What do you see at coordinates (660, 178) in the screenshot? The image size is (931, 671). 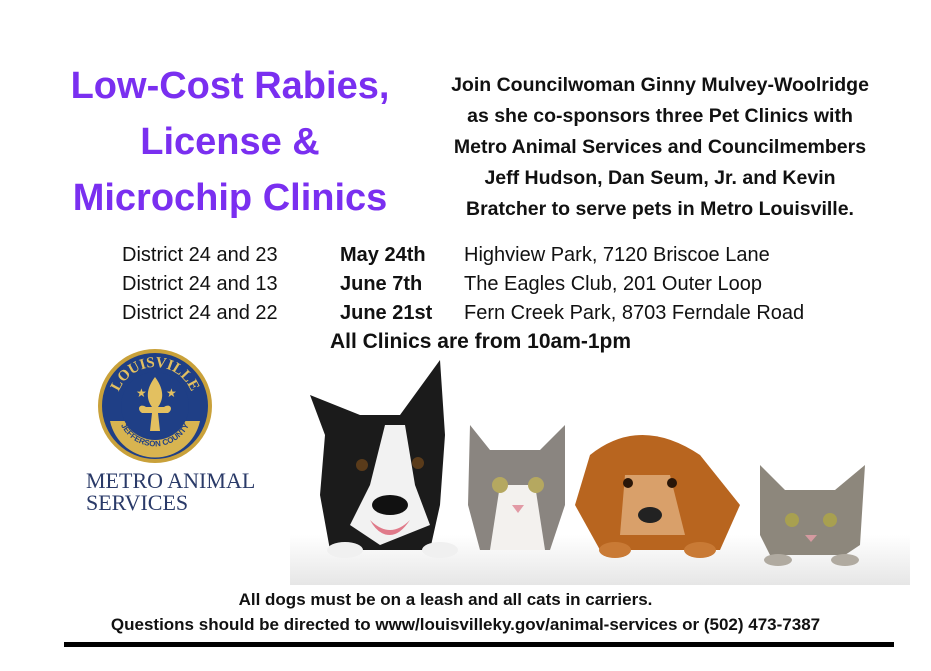 I see `intro-line: Jeff Hudson, Dan Seum, Jr. and Kevin` at bounding box center [660, 178].